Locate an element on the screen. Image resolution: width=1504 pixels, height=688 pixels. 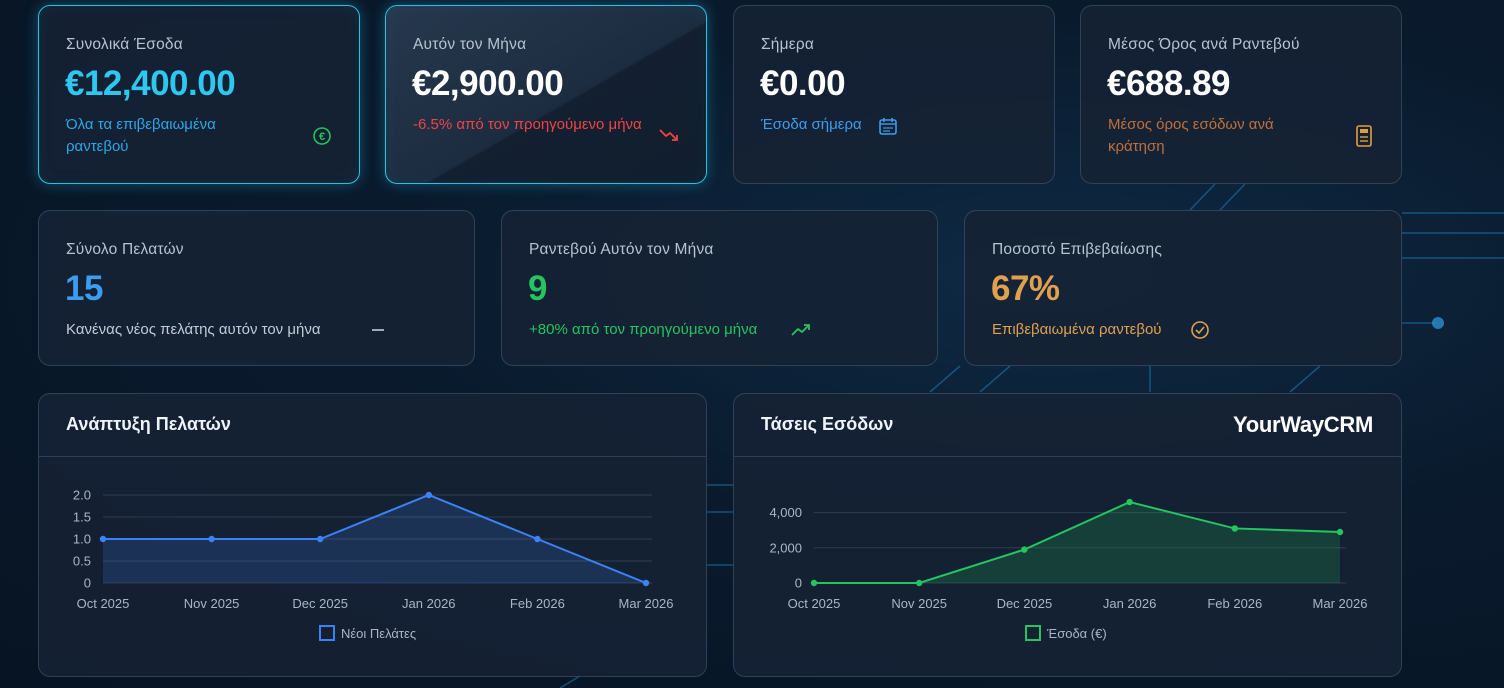
stat-label: Ραντεβού Αυτόν τον Μήνα is located at coordinates (621, 249).